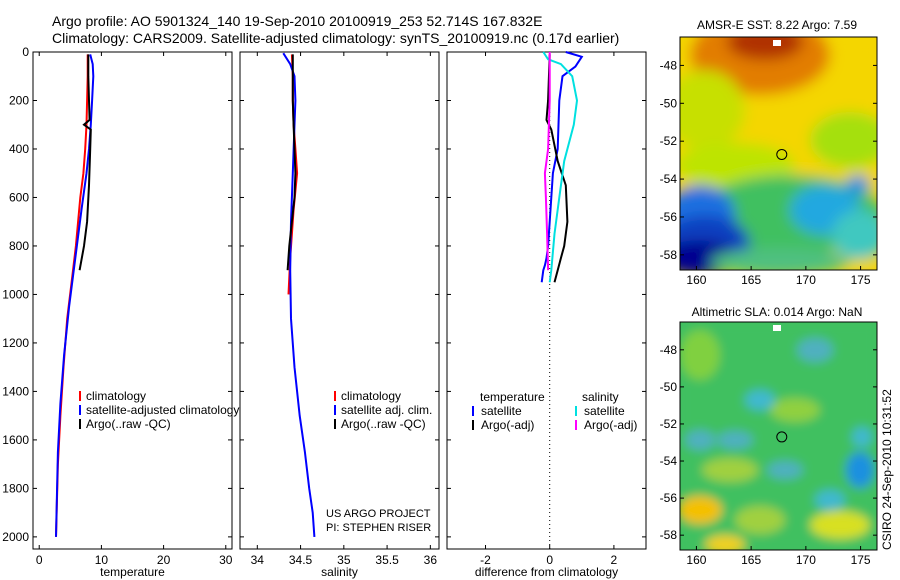 The height and width of the screenshot is (580, 900). I want to click on y-tick-label: 1800, so click(15, 488).